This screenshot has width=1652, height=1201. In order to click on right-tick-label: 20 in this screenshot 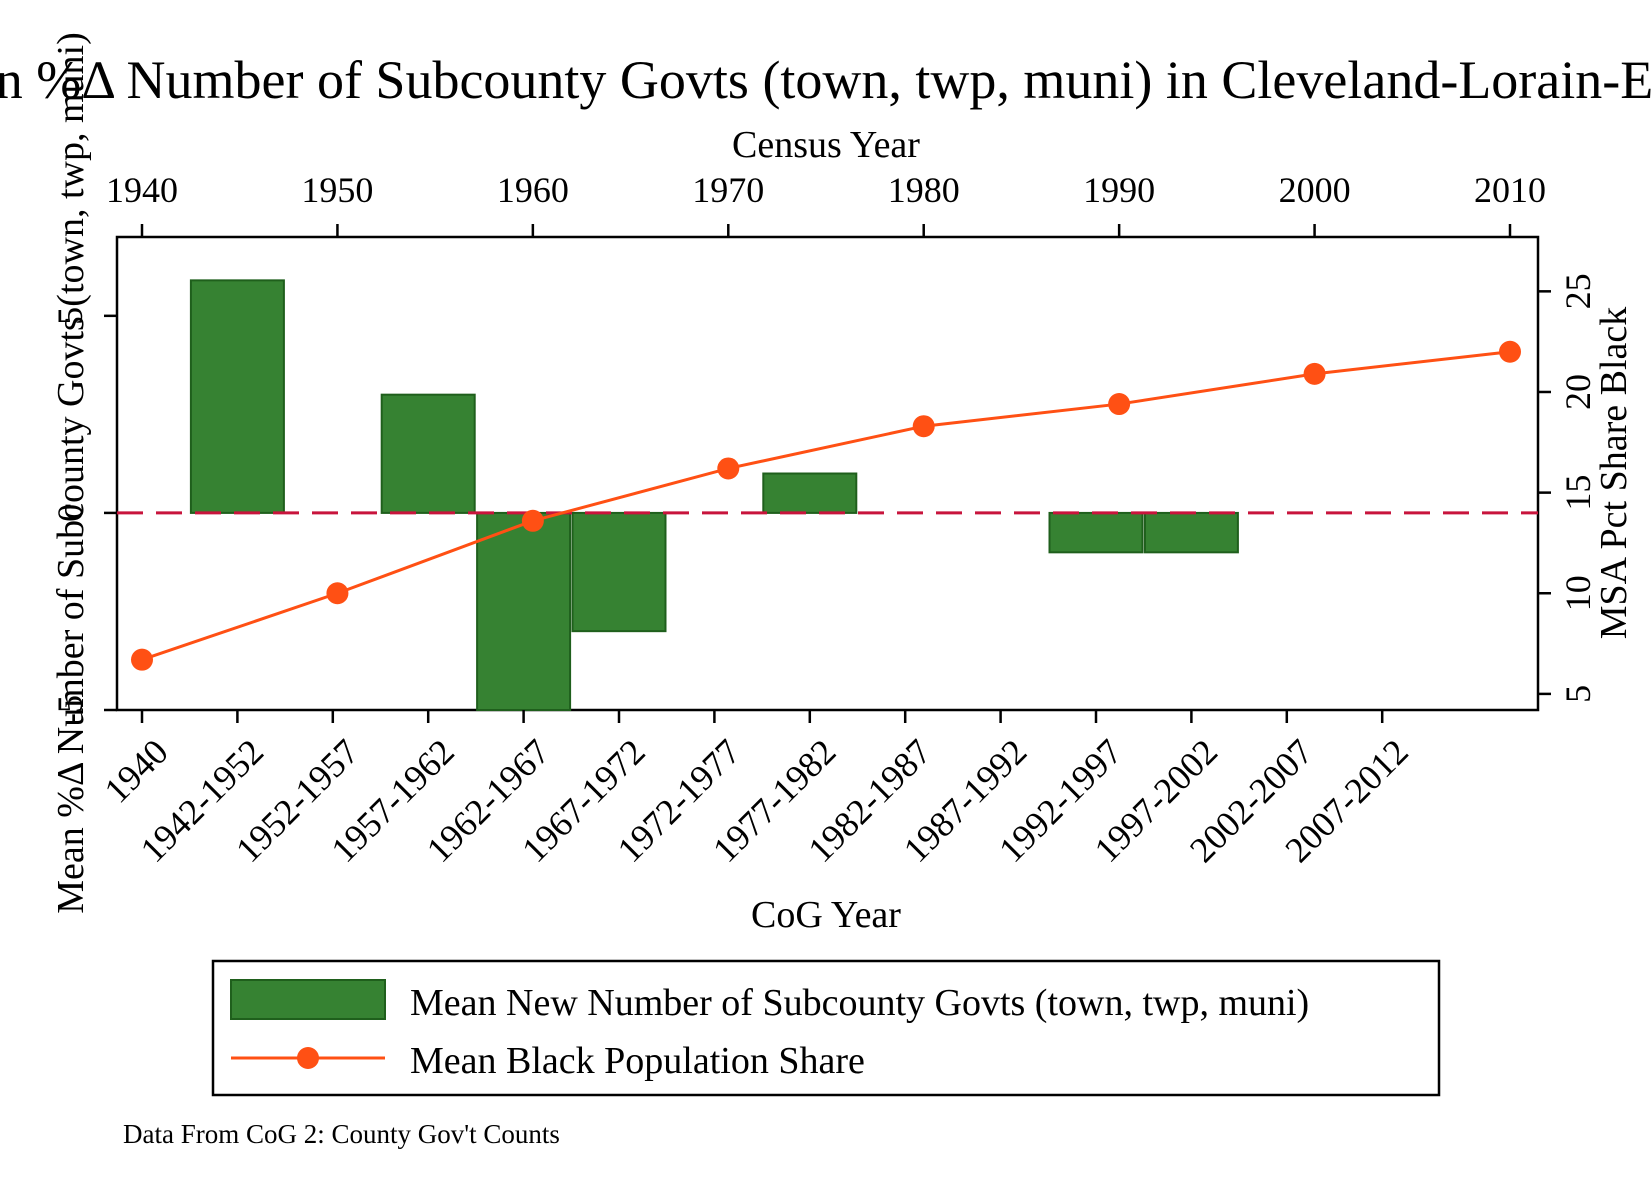, I will do `click(1578, 392)`.